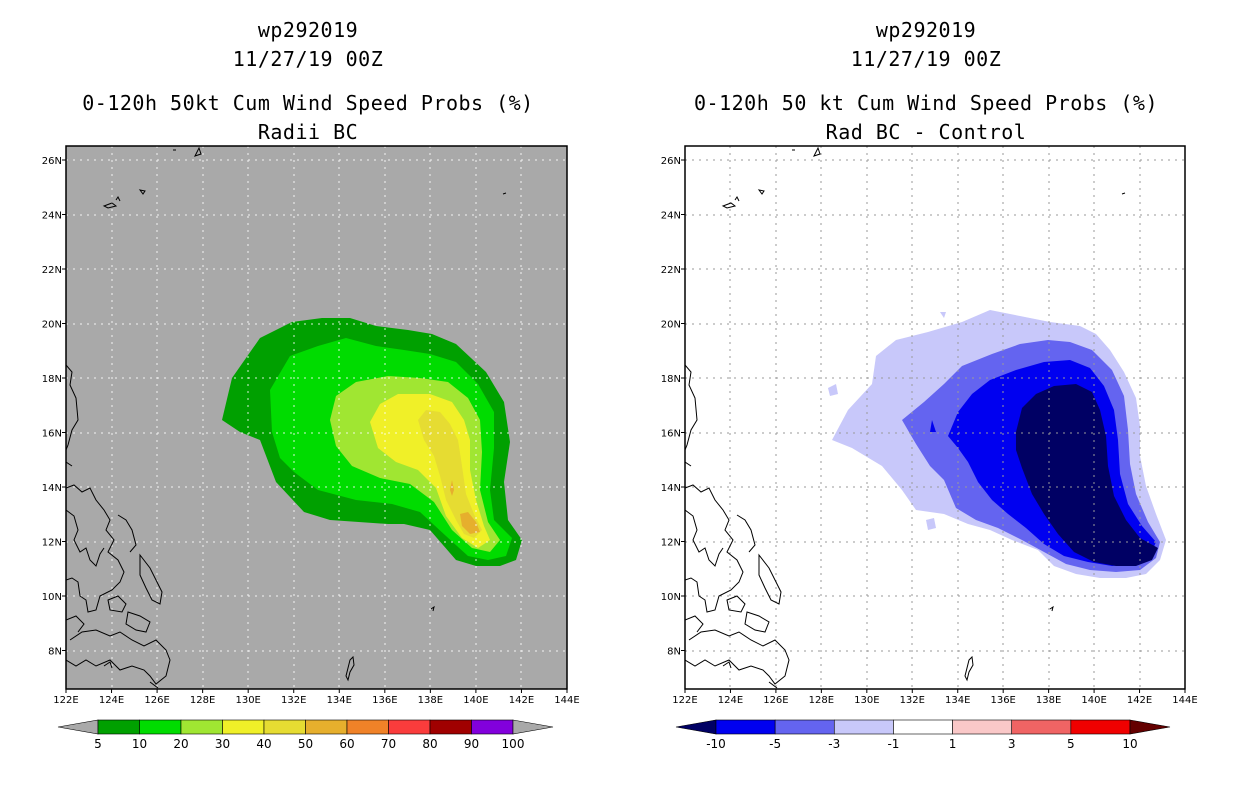 Image resolution: width=1236 pixels, height=800 pixels. Describe the element at coordinates (471, 744) in the screenshot. I see `left-colorbar-label: 90` at that location.